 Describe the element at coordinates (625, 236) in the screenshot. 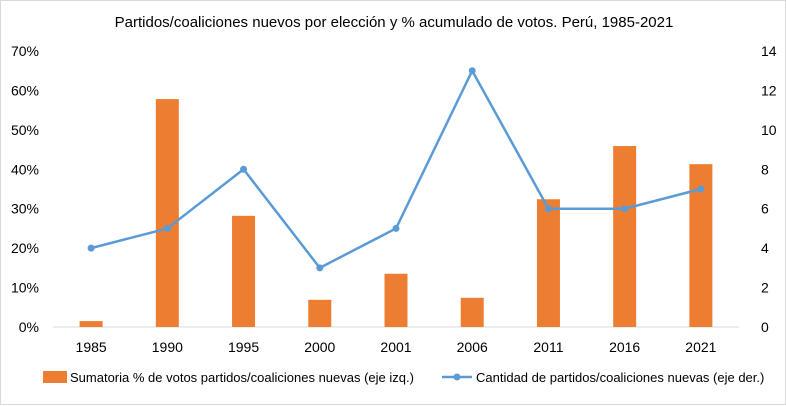

I see `bar-2016` at that location.